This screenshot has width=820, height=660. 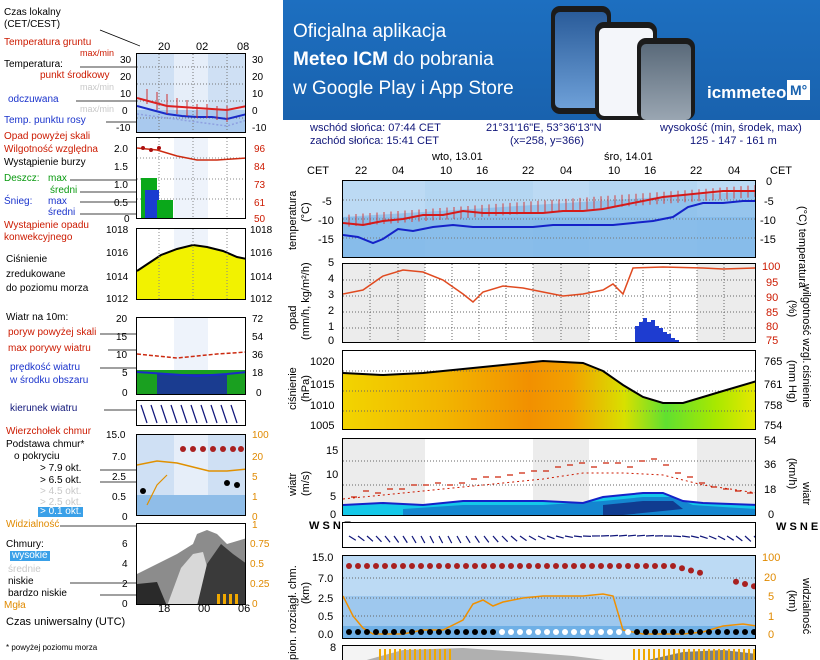 What do you see at coordinates (64, 190) in the screenshot?
I see `rain-mid: średni` at bounding box center [64, 190].